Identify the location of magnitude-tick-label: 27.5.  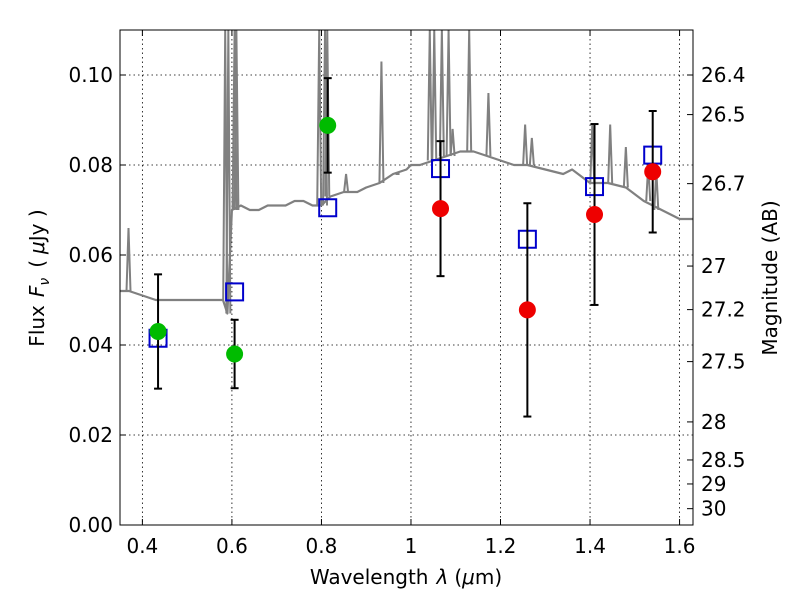
(723, 362).